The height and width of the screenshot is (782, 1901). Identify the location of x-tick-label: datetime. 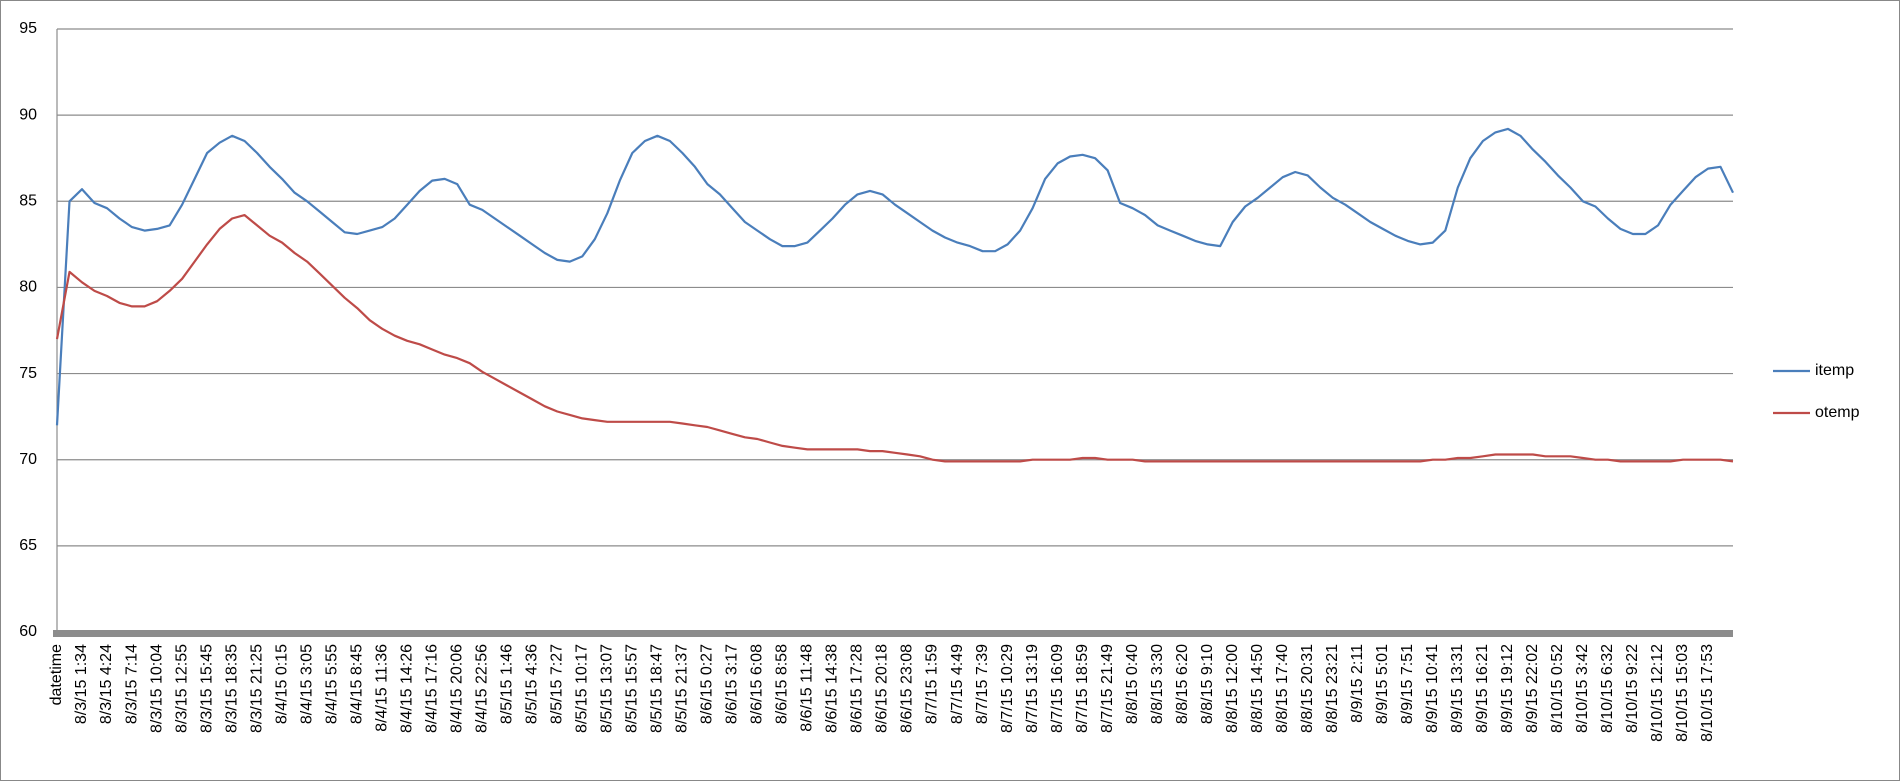
(56, 674).